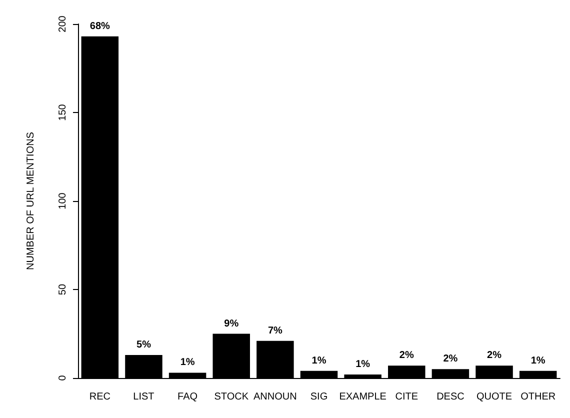  What do you see at coordinates (63, 112) in the screenshot?
I see `y-tick-label: 150` at bounding box center [63, 112].